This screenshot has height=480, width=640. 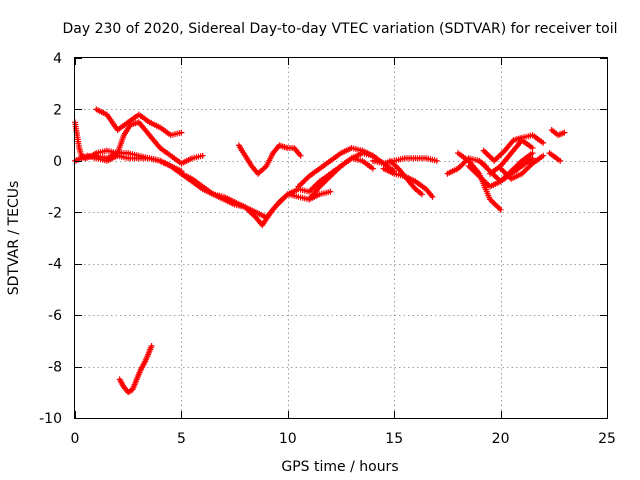 What do you see at coordinates (55, 265) in the screenshot?
I see `y-tick-label: -4` at bounding box center [55, 265].